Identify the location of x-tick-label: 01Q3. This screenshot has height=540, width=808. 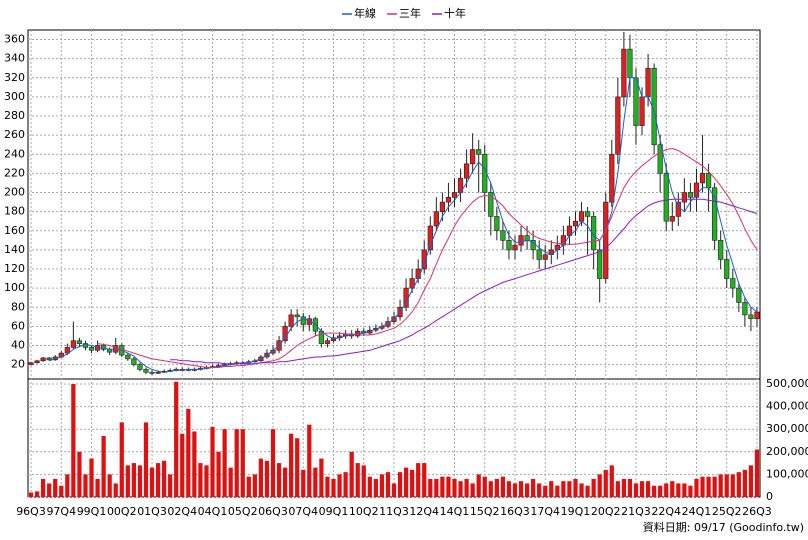
(152, 511).